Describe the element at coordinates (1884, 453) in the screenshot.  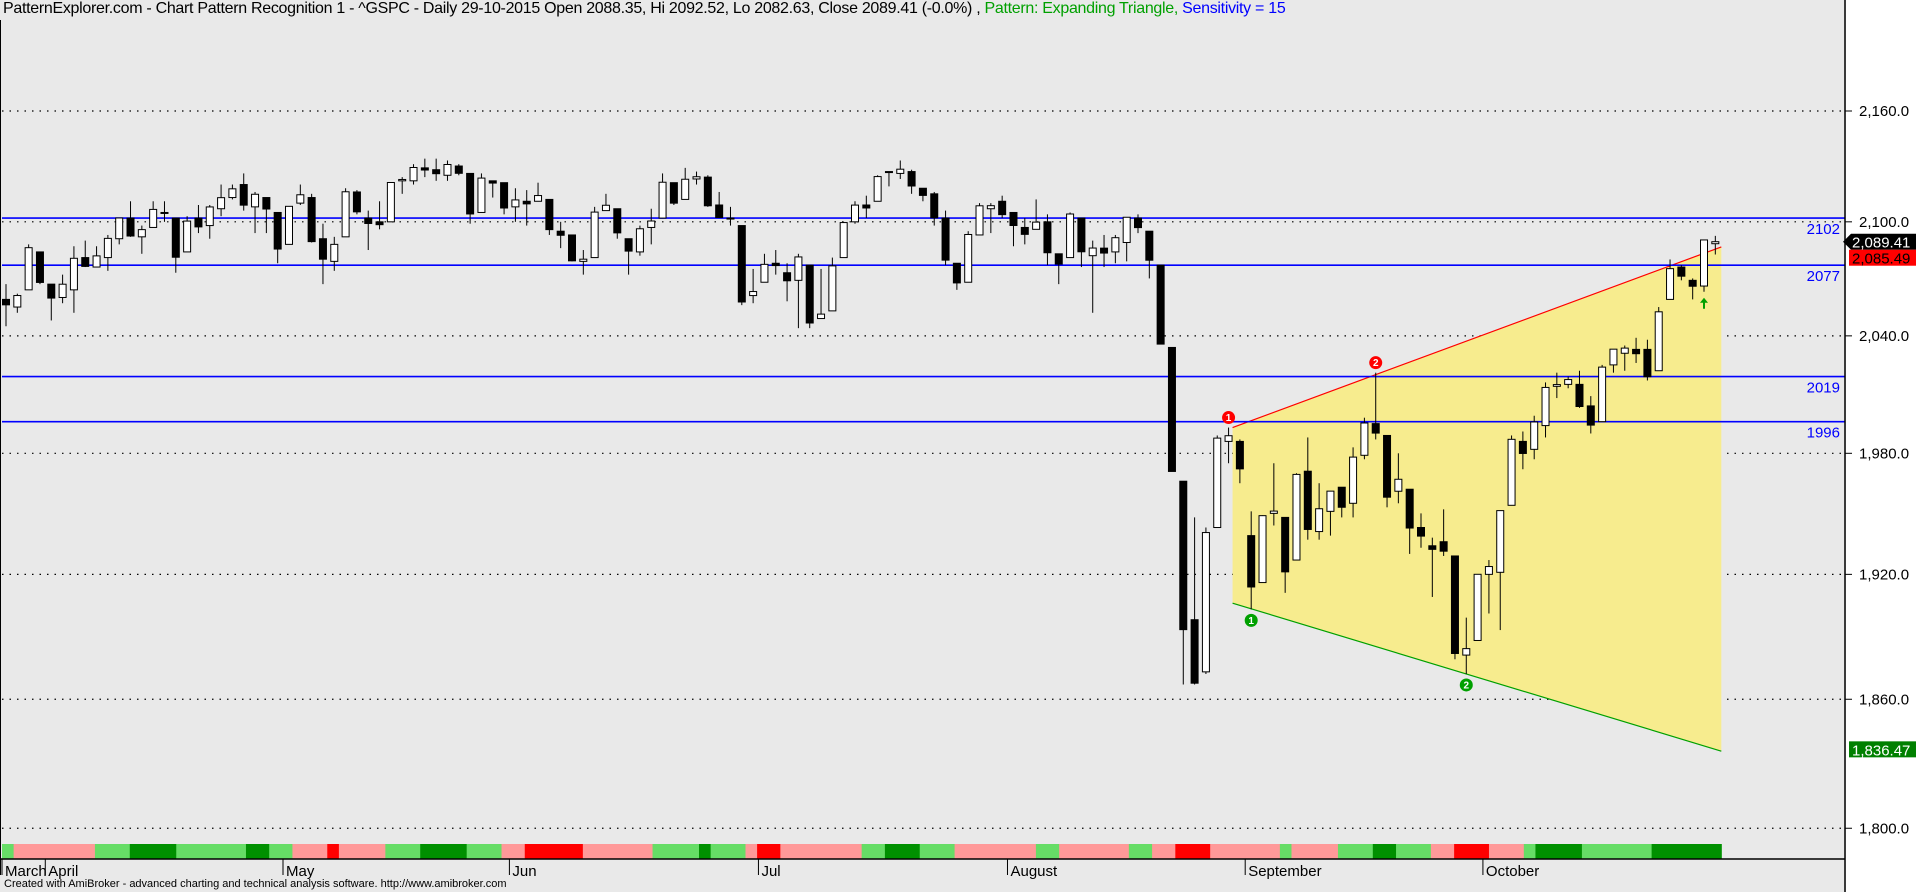
I see `y-tick-label: 1,980.0` at that location.